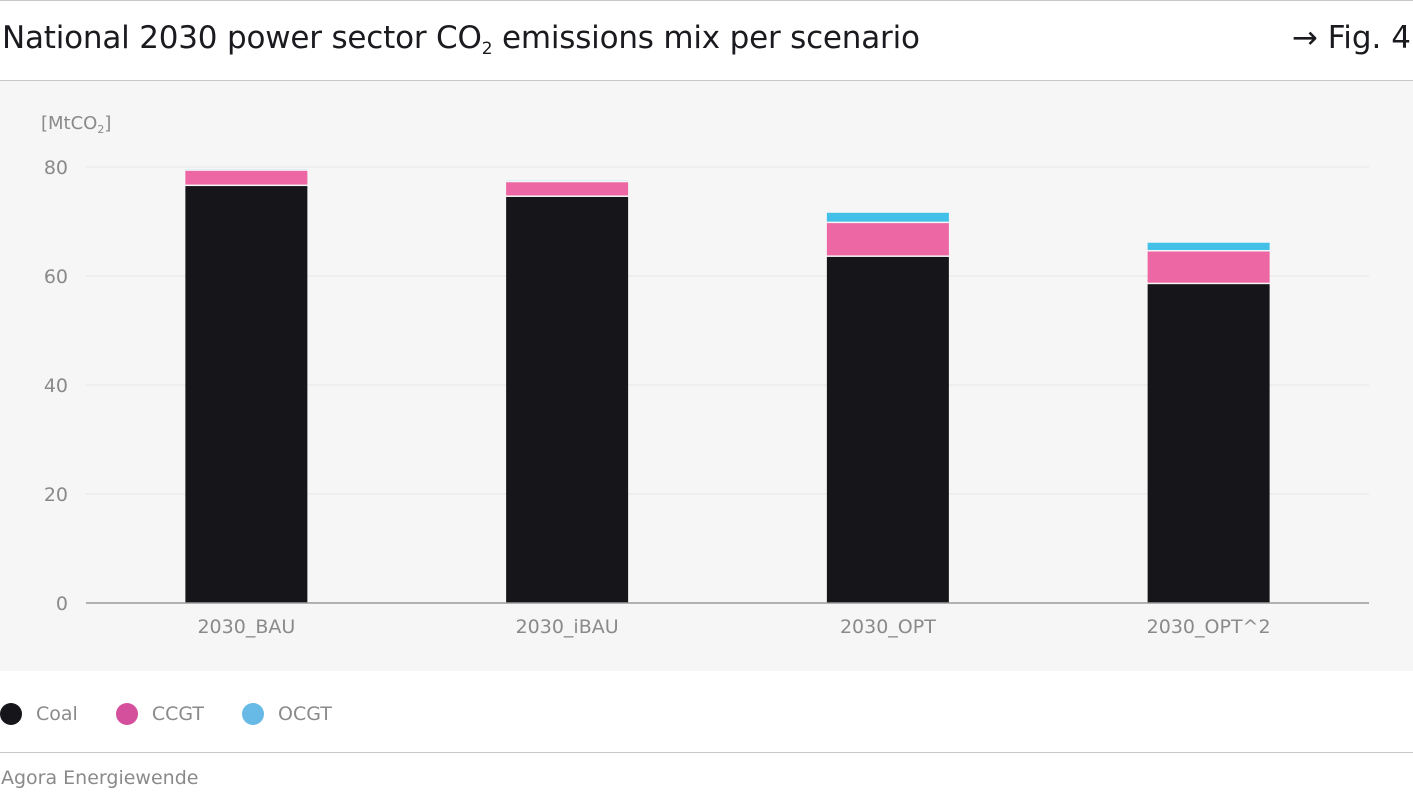 This screenshot has height=807, width=1413. I want to click on y-tick-label-60: 60, so click(56, 277).